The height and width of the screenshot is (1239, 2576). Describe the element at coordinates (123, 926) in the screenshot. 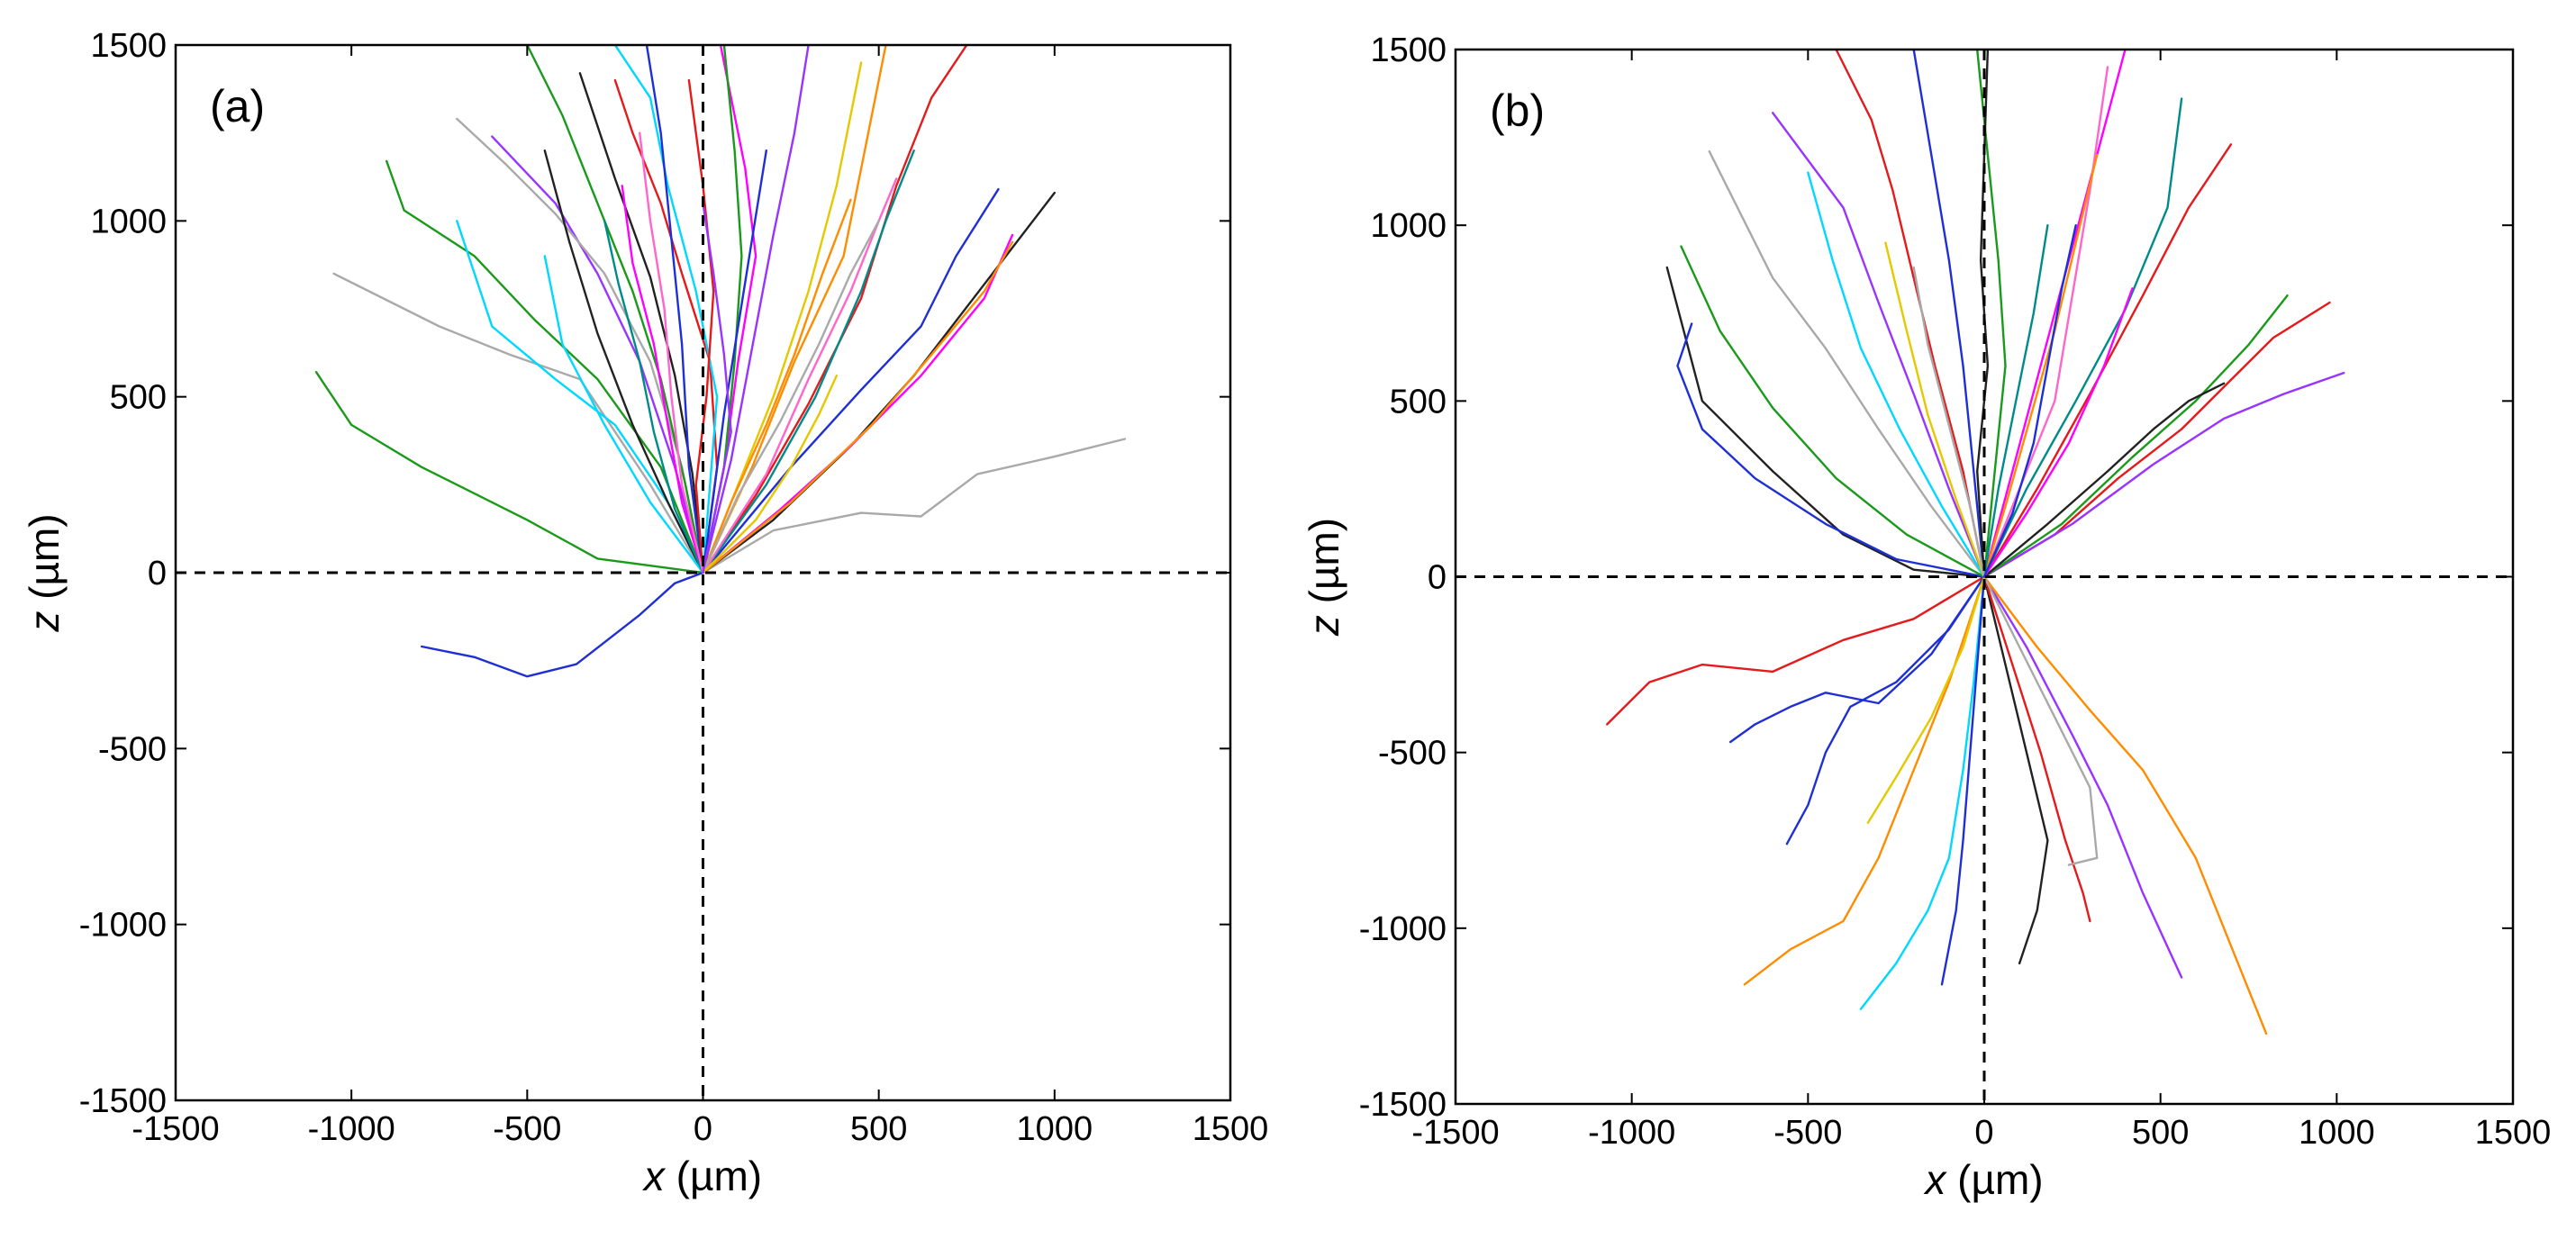

I see `z-tick-label: -1000` at that location.